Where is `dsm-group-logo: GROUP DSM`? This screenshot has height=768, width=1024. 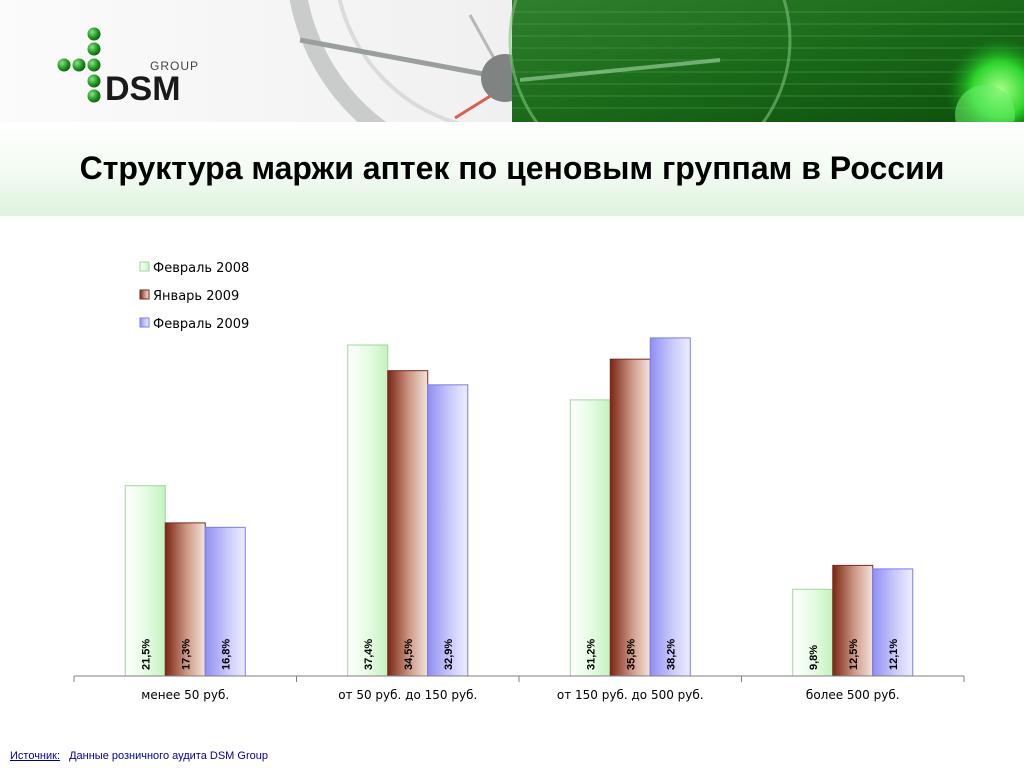 dsm-group-logo: GROUP DSM is located at coordinates (128, 66).